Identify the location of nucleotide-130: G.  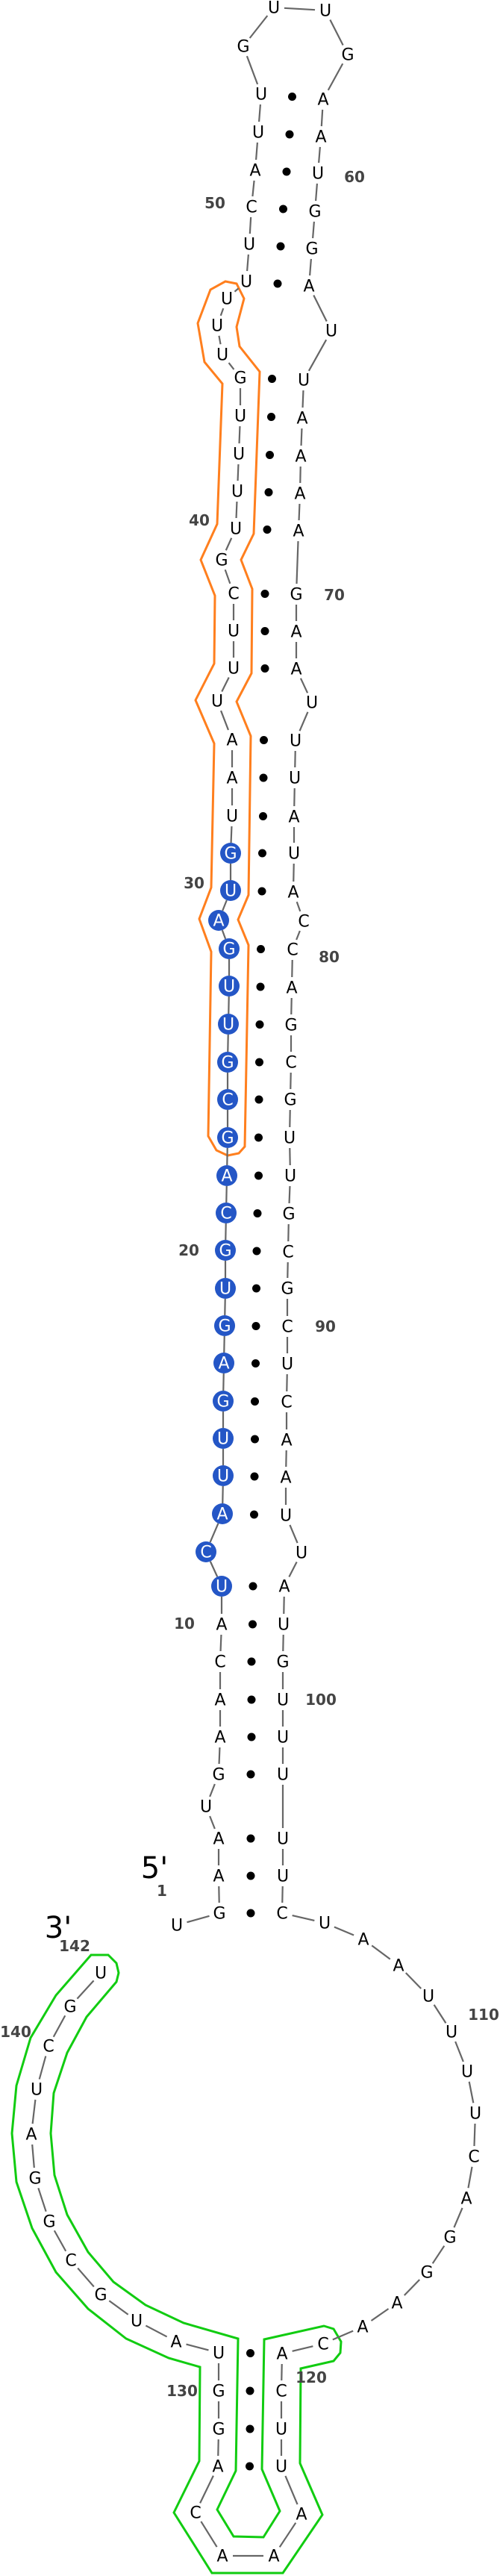
(219, 2392).